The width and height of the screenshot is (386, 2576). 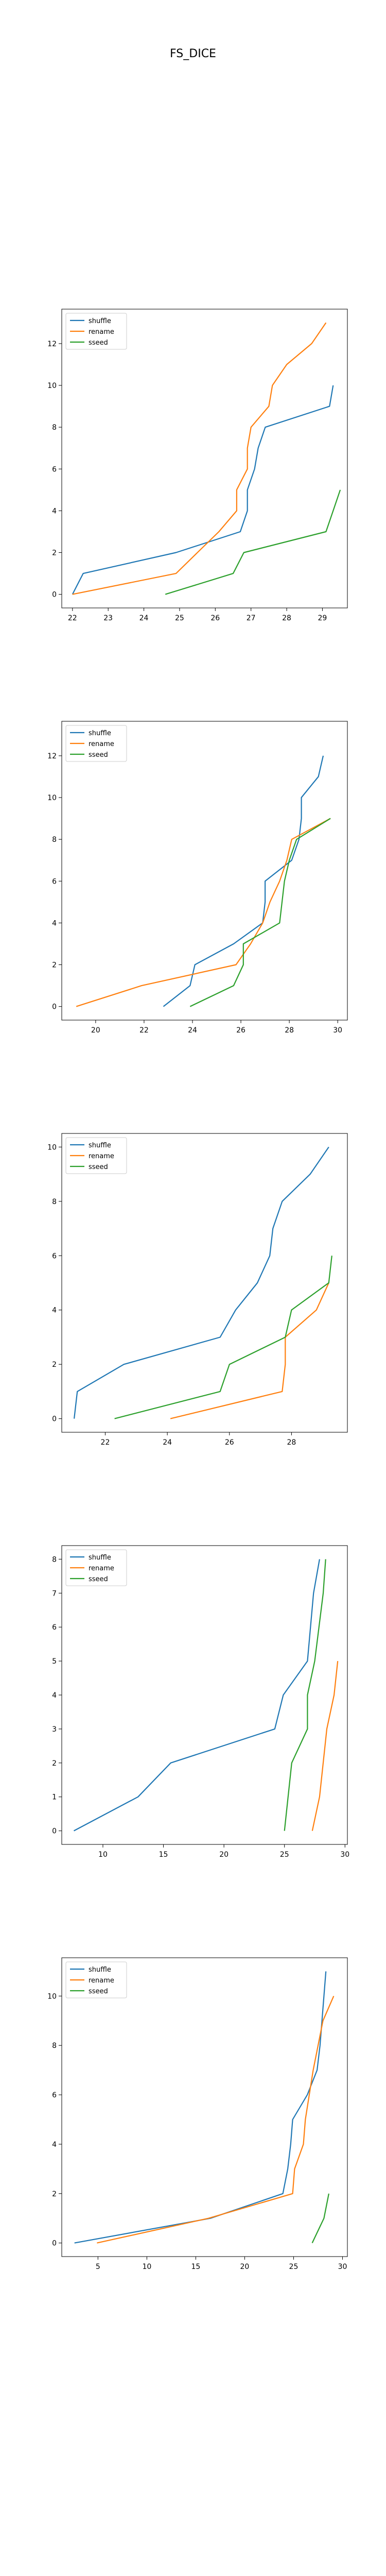 I want to click on chart-panel-4: 10 15 20 25 30 0 1 2 3 4 5 6 7 8 shuffle rename sseed, so click(x=193, y=1705).